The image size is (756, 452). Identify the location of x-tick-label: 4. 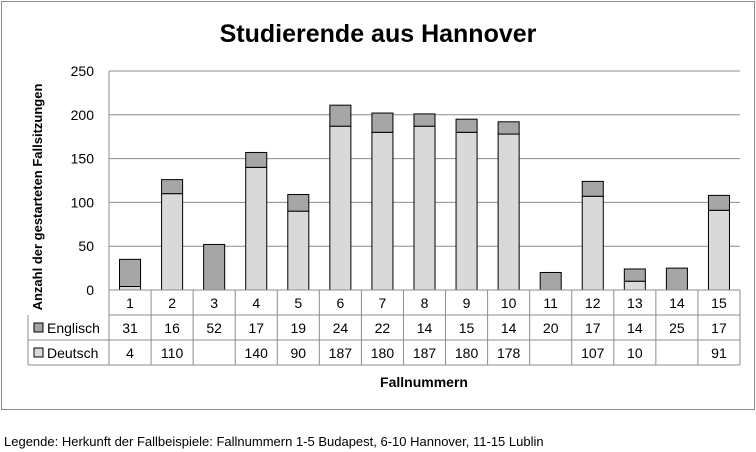
(256, 303).